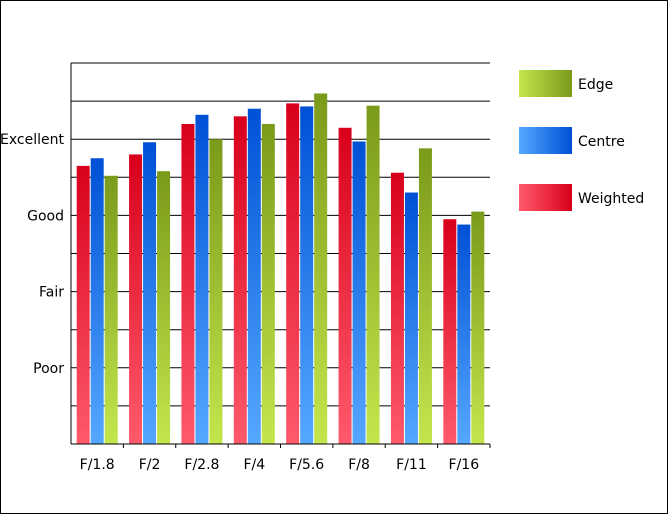  Describe the element at coordinates (595, 85) in the screenshot. I see `legend-label-edge: Edge` at that location.